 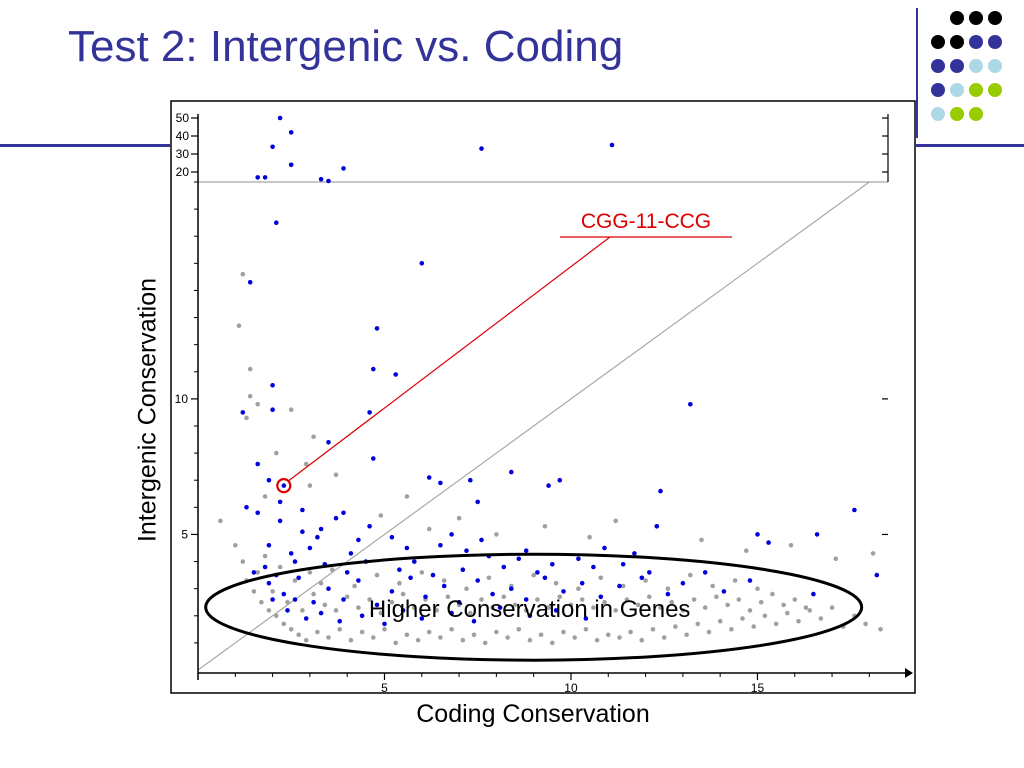 I want to click on y-tick-label: 5, so click(x=184, y=534).